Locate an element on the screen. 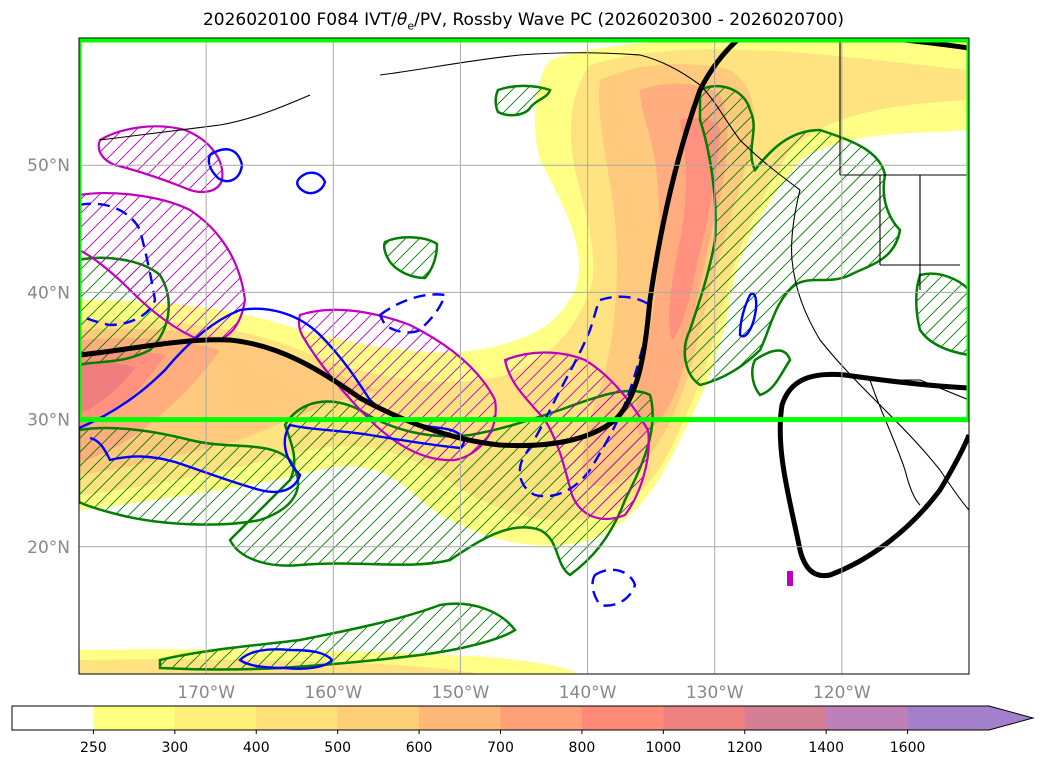  colorbar-extend-arrow is located at coordinates (1011, 718).